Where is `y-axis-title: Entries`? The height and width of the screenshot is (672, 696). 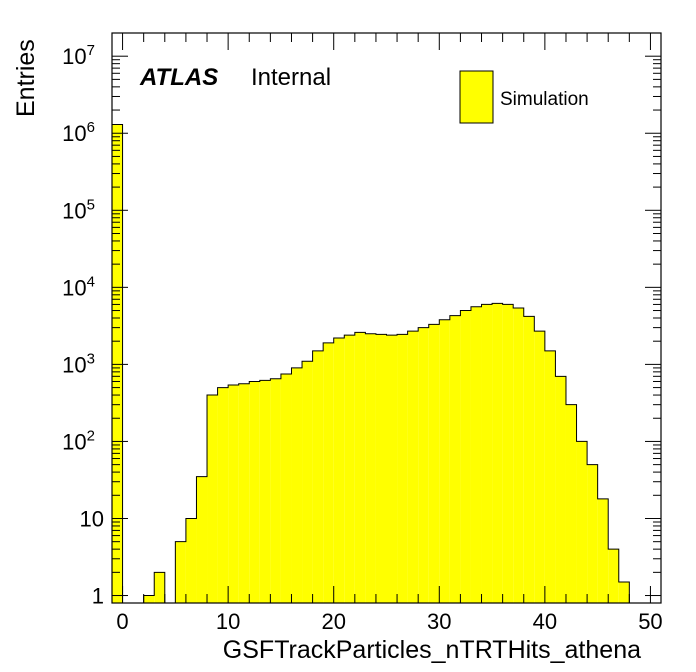 y-axis-title: Entries is located at coordinates (26, 78).